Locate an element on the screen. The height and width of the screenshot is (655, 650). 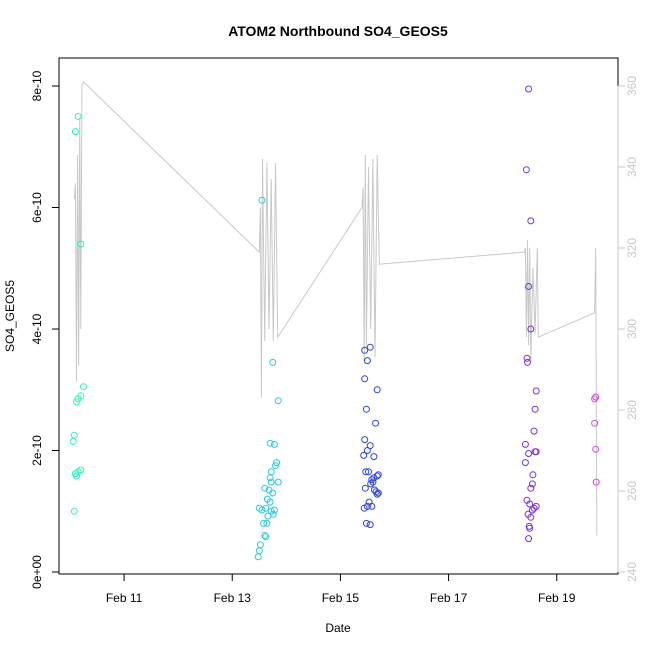
y-tick-label: 6e-10 is located at coordinates (37, 207).